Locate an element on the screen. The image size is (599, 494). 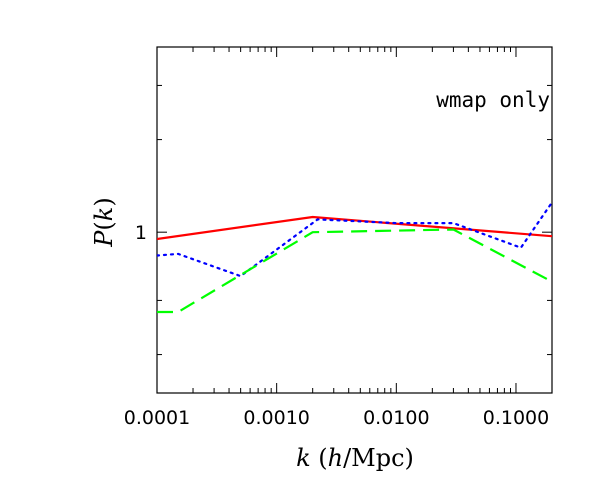
y-axis-label-close: ) is located at coordinates (104, 201).